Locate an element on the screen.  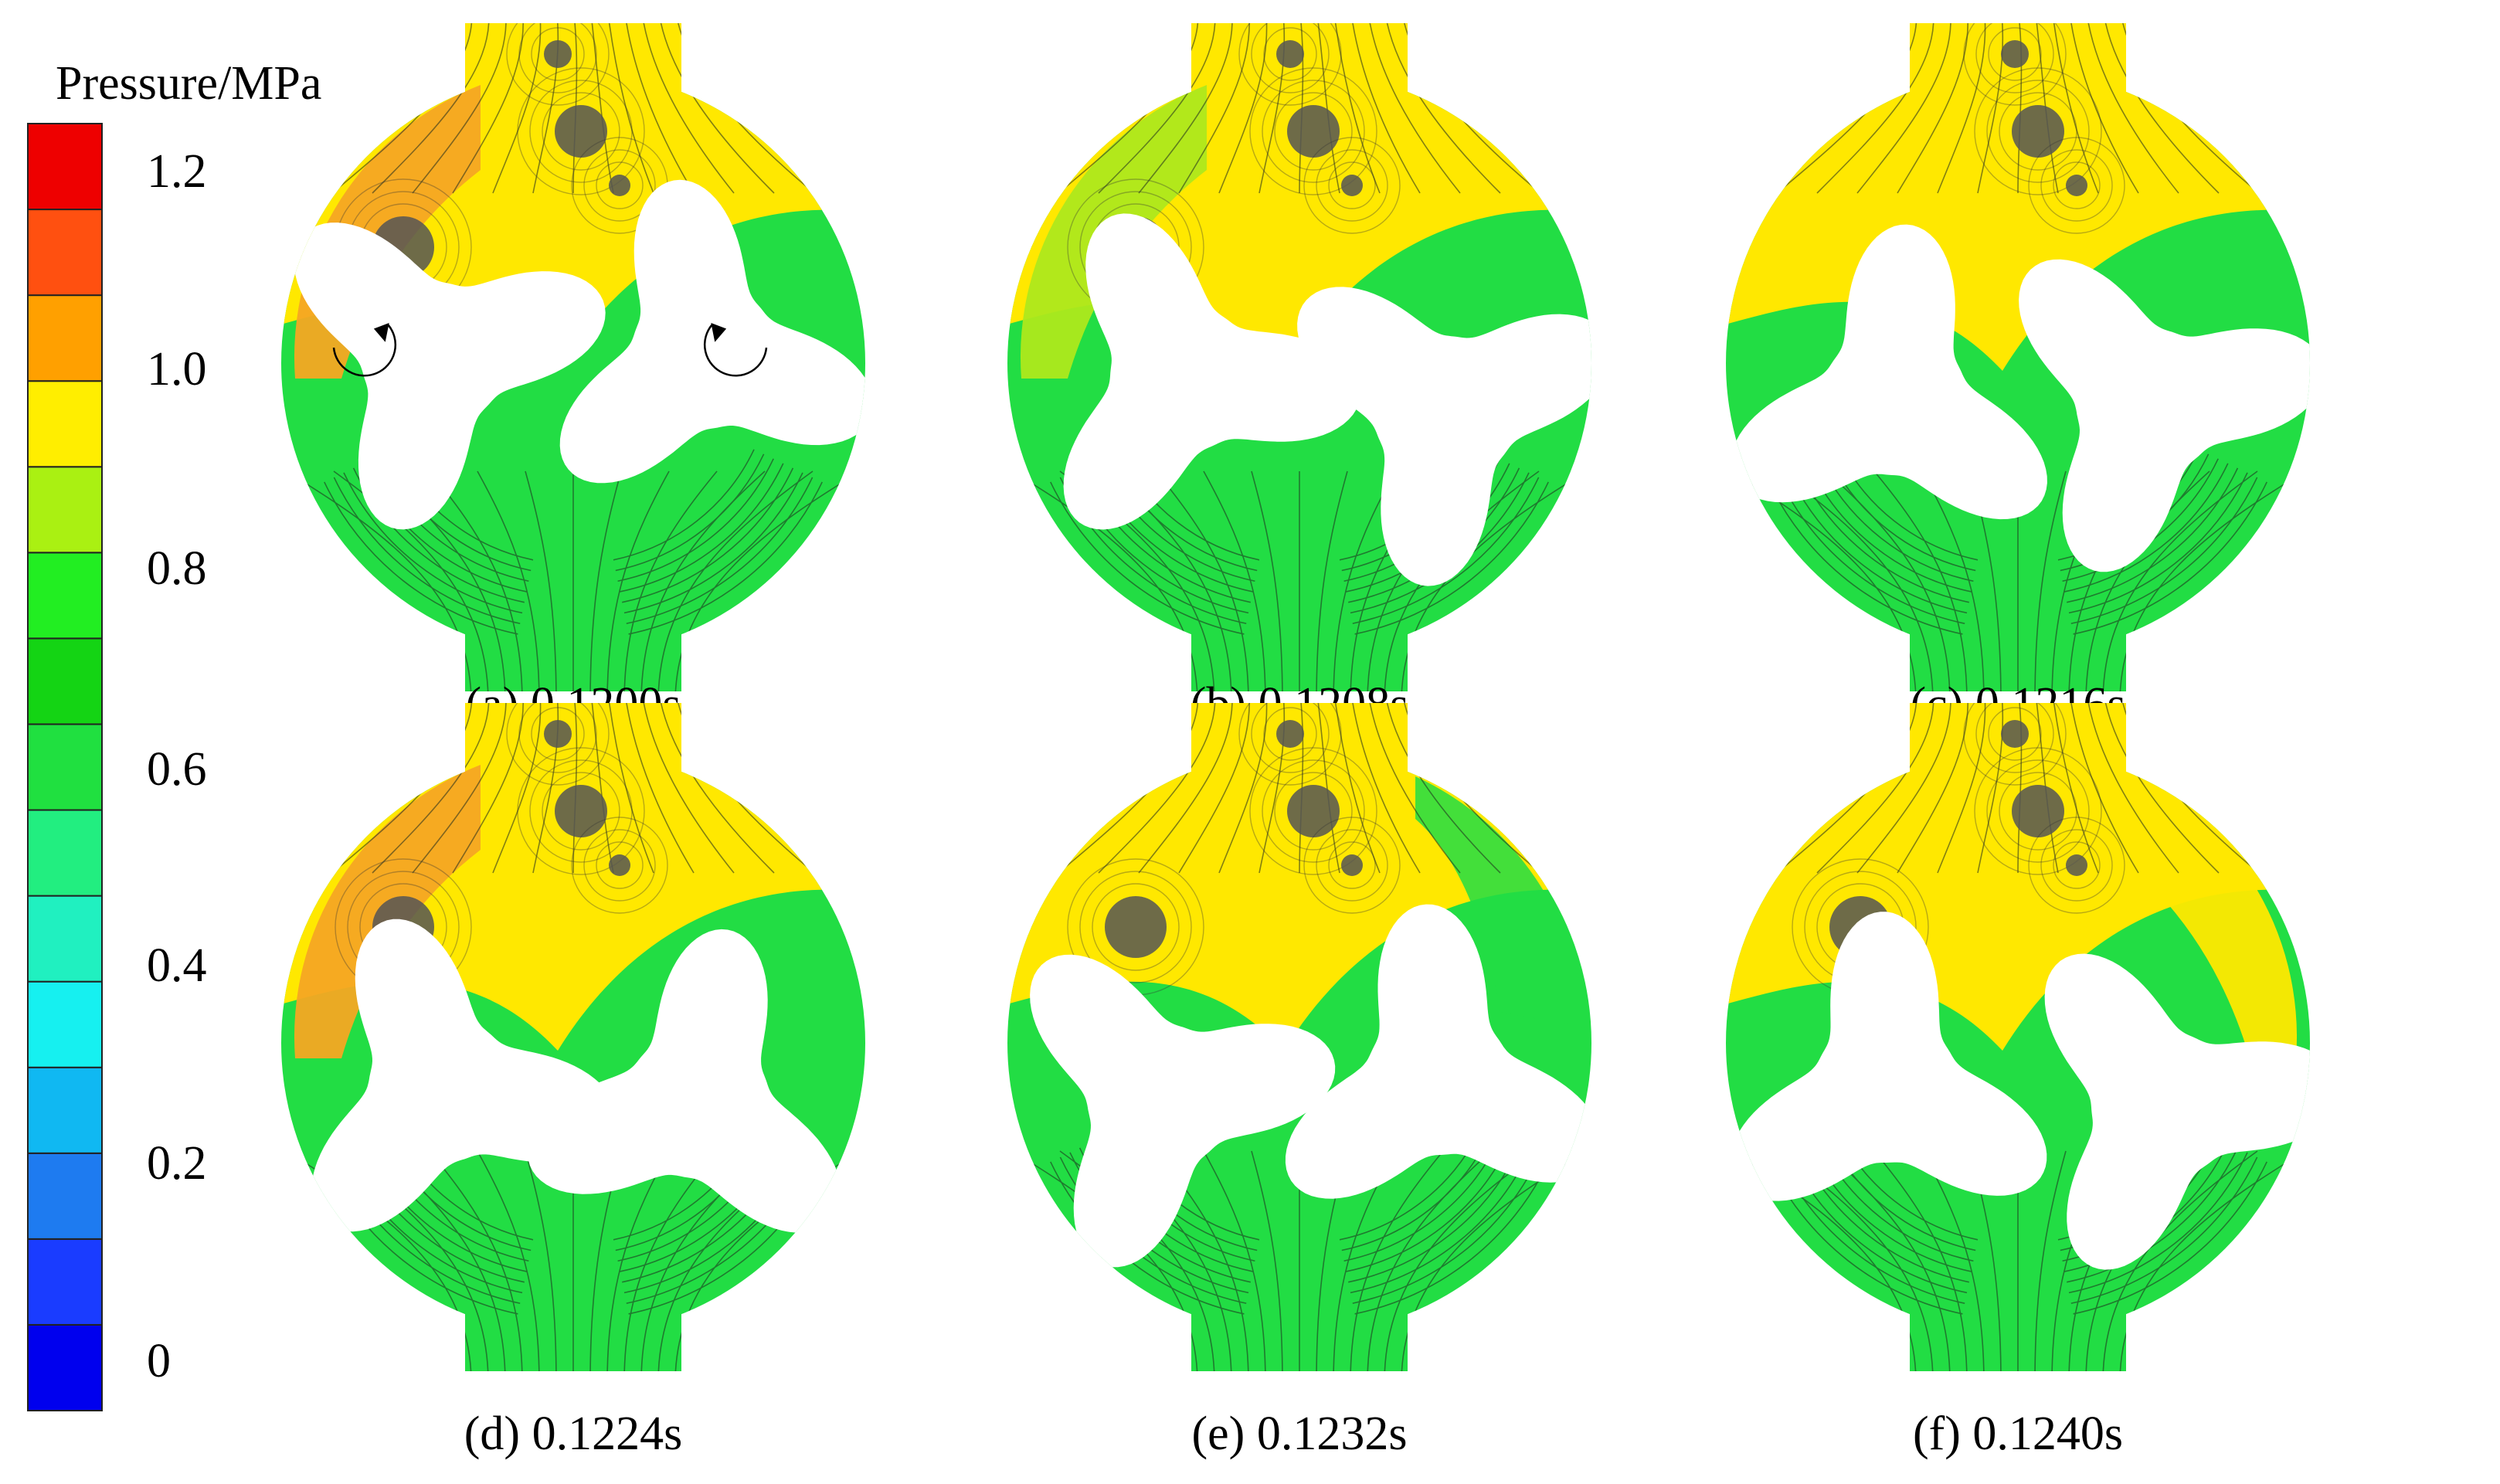
legend-tick-label: 1.0 is located at coordinates (177, 369).